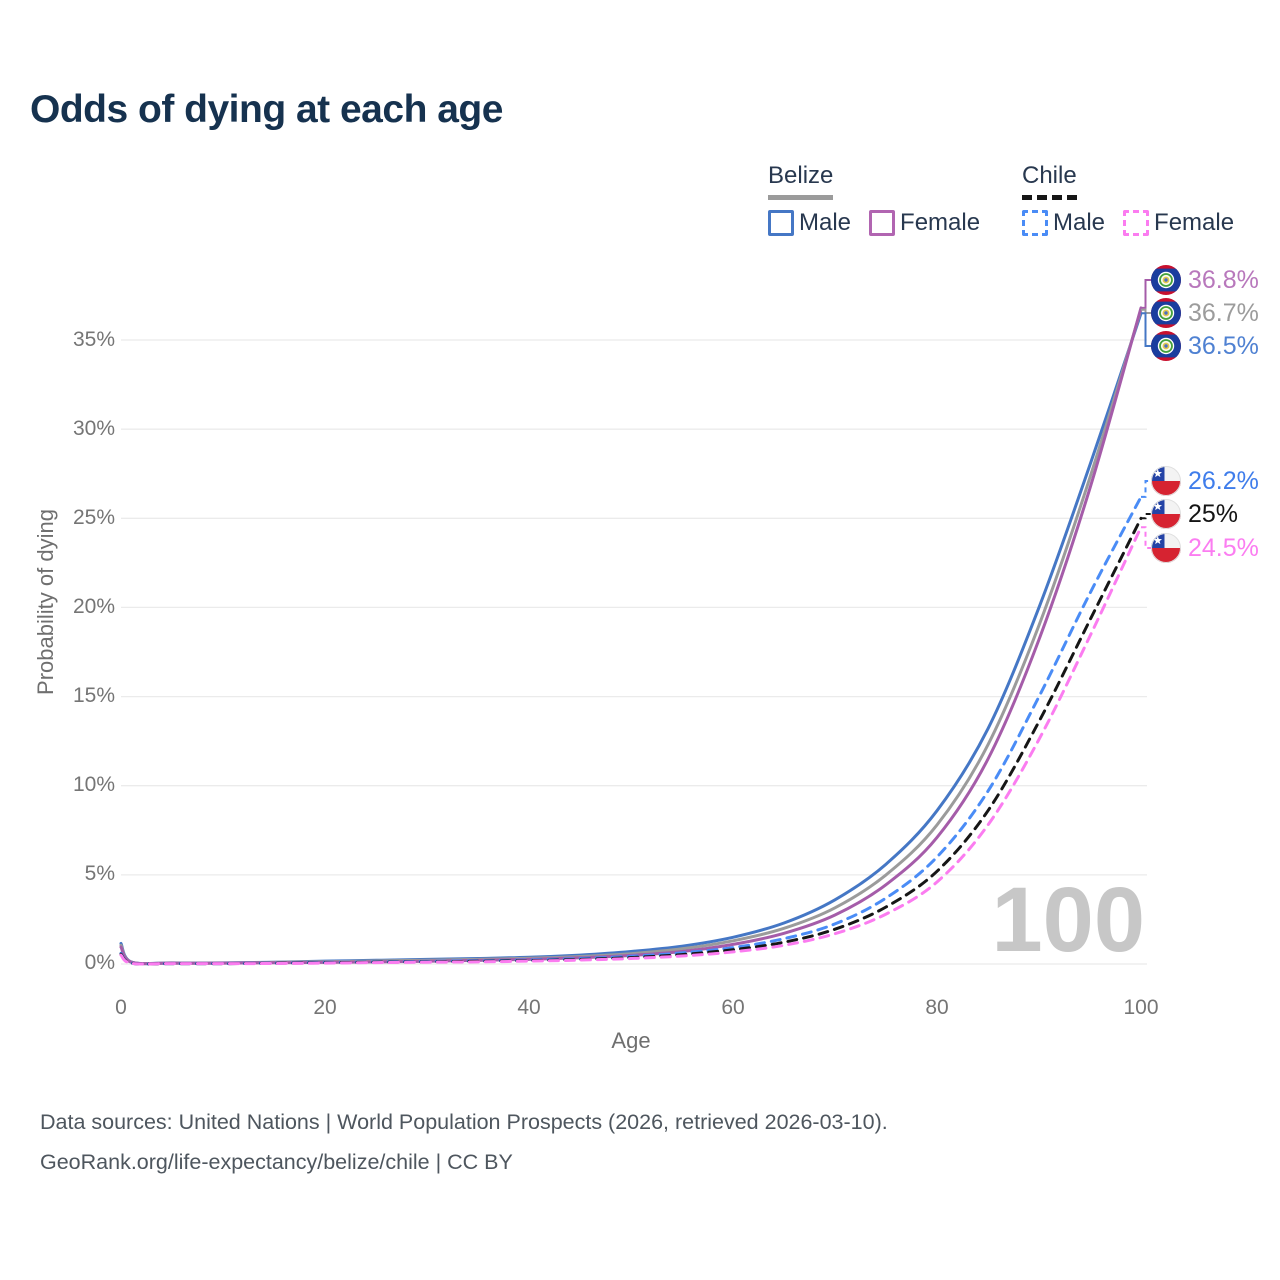 The height and width of the screenshot is (1280, 1280). Describe the element at coordinates (93, 339) in the screenshot. I see `y-tick-35: 35%` at that location.